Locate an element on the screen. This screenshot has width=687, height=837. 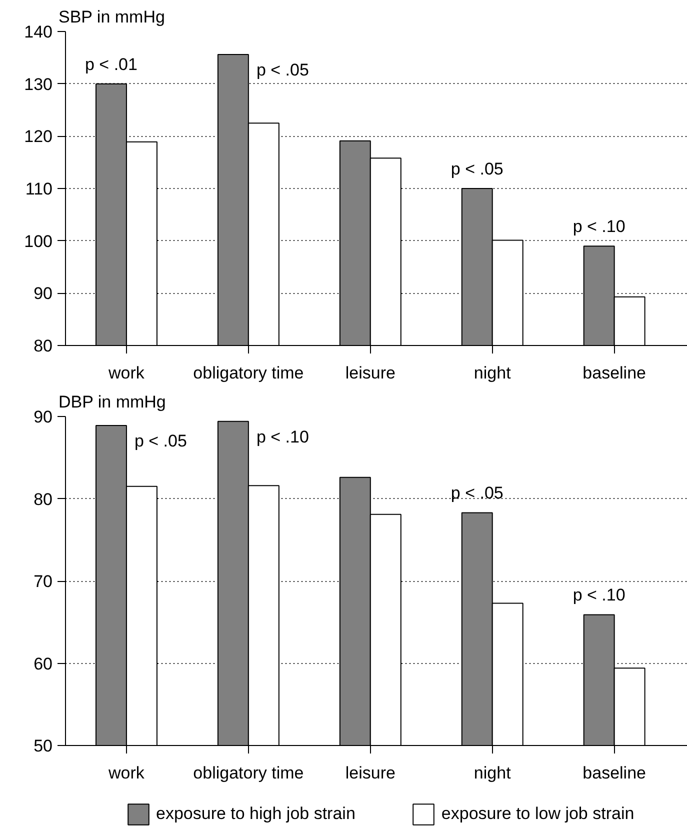
y-tick-label: 120 is located at coordinates (38, 136).